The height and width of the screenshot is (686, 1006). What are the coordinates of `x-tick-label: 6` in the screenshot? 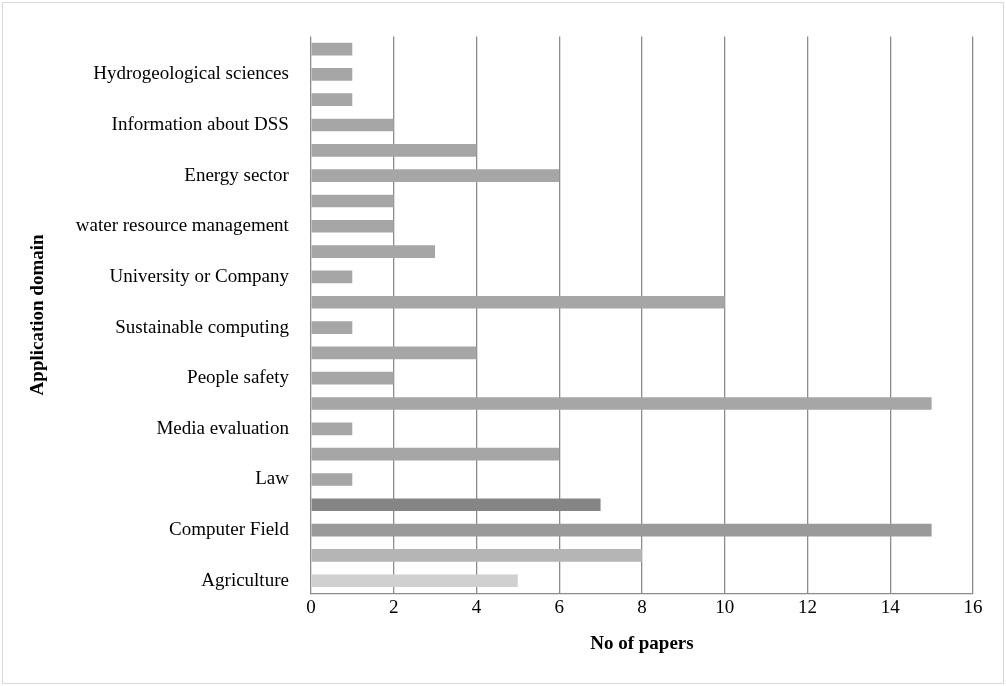 It's located at (559, 606).